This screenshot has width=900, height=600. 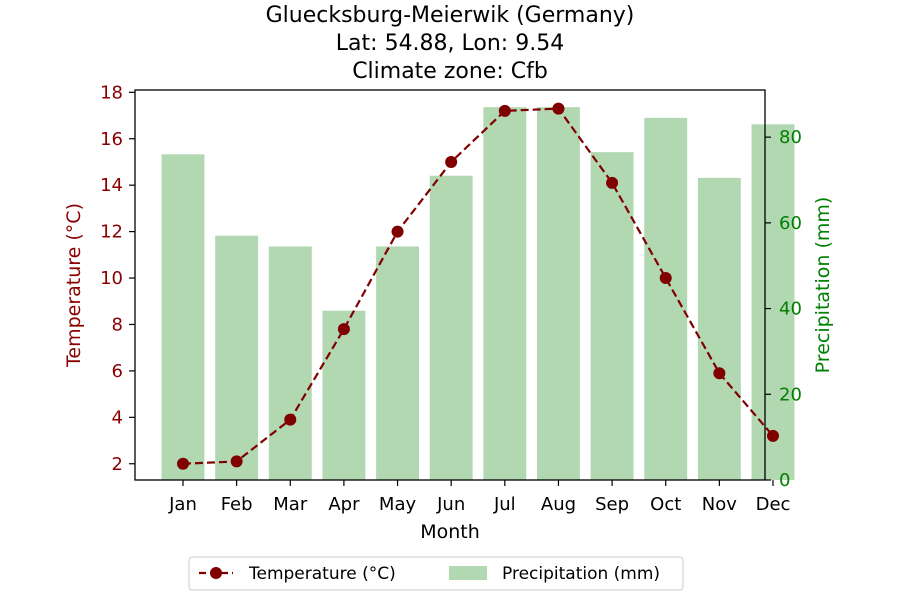 I want to click on temperature-point-oct, so click(x=665, y=278).